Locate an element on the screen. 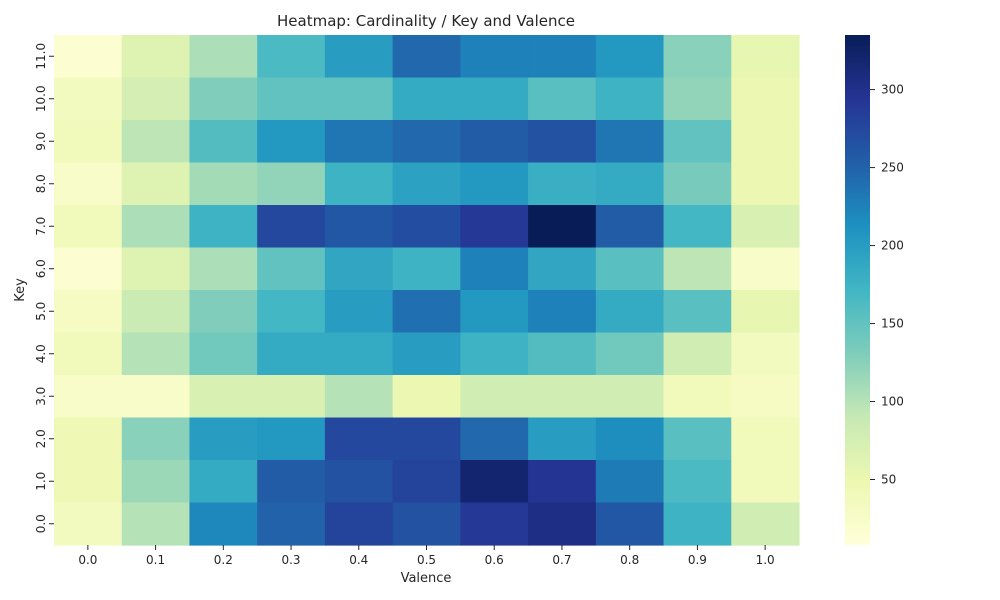 This screenshot has width=1000, height=600. colorbar-ticks: 50 100 150 200 250 300 is located at coordinates (887, 284).